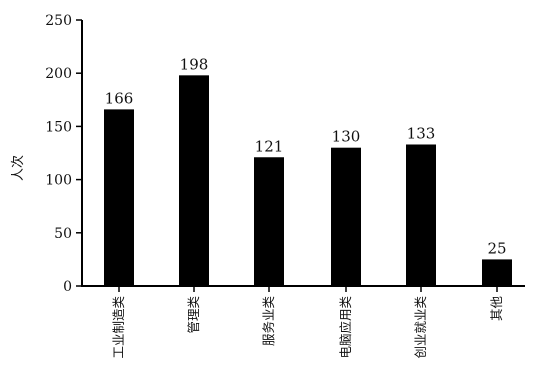  I want to click on y-ticks: 0 50 100 150 200 250, so click(63, 154).